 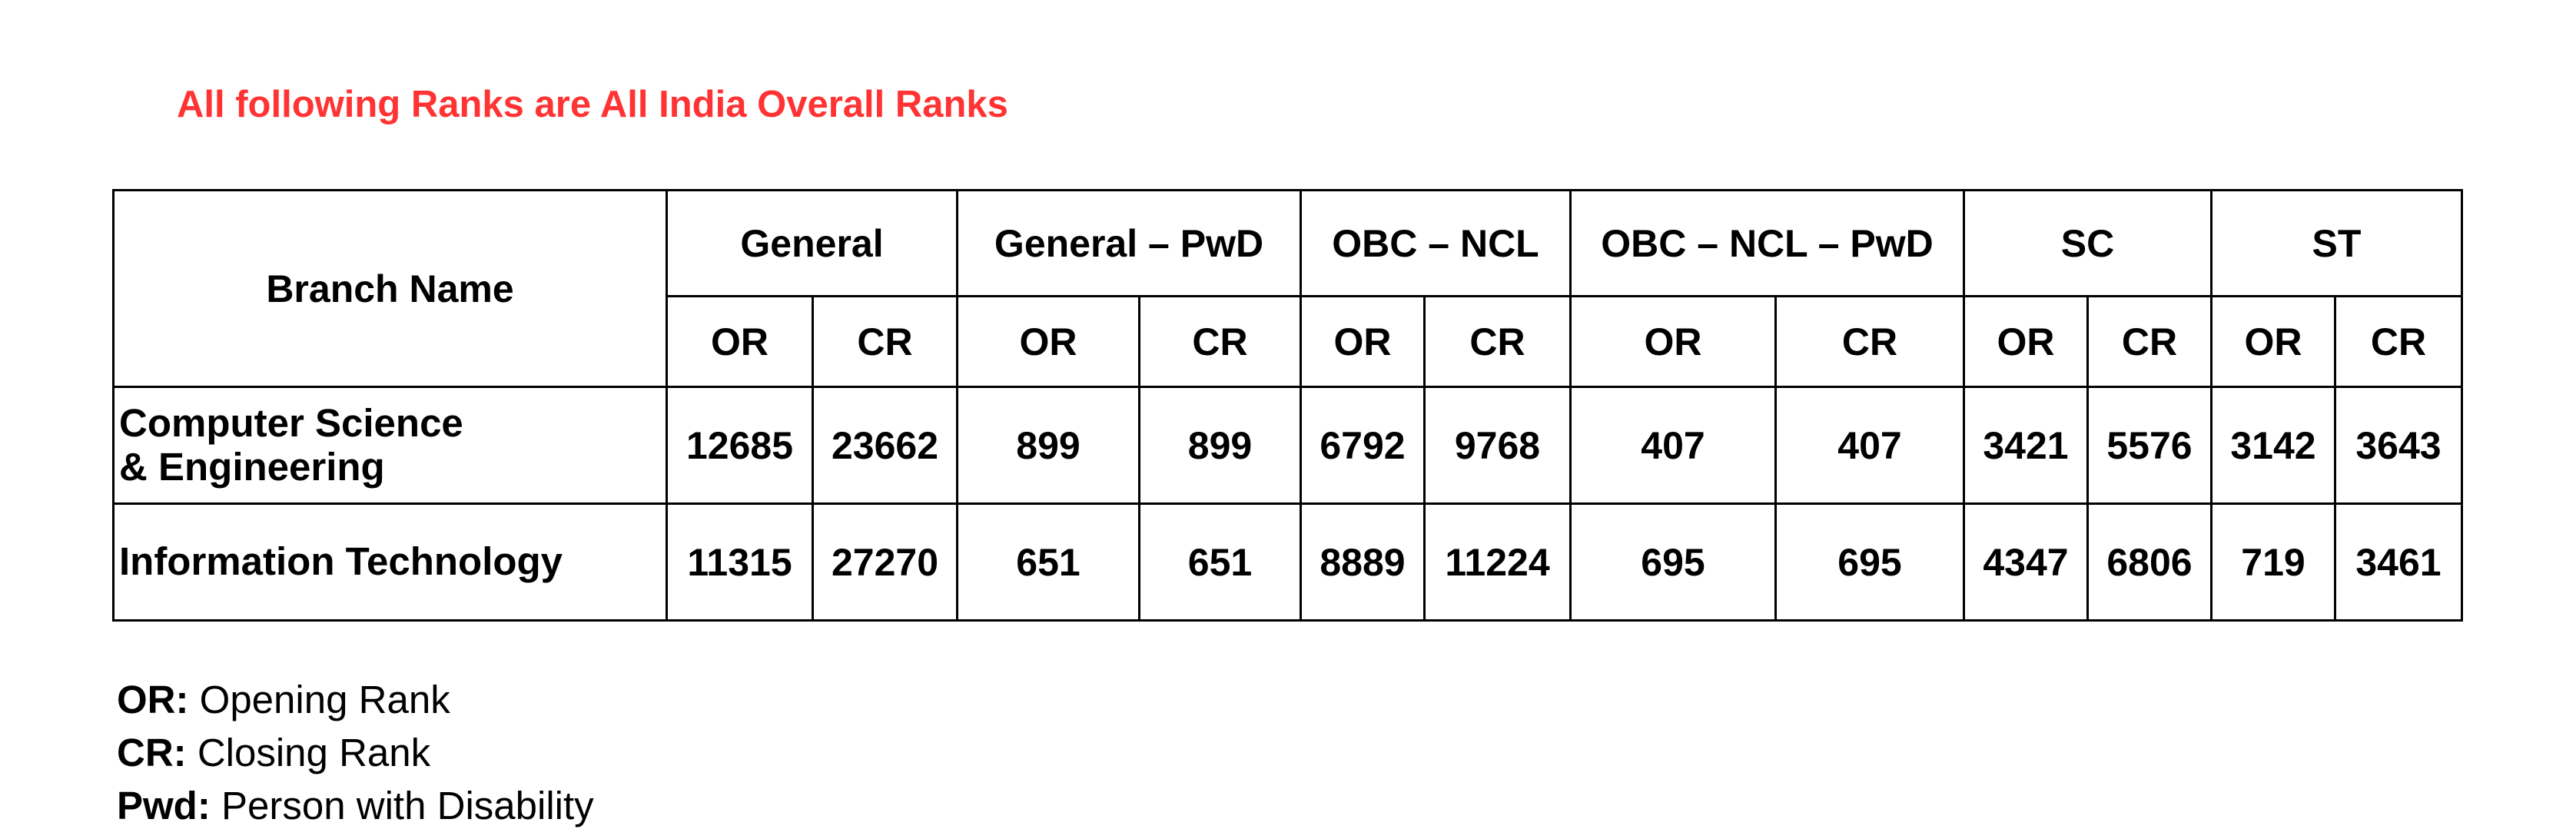 I want to click on branch-name-cell: Computer Science & Engineering, so click(x=390, y=445).